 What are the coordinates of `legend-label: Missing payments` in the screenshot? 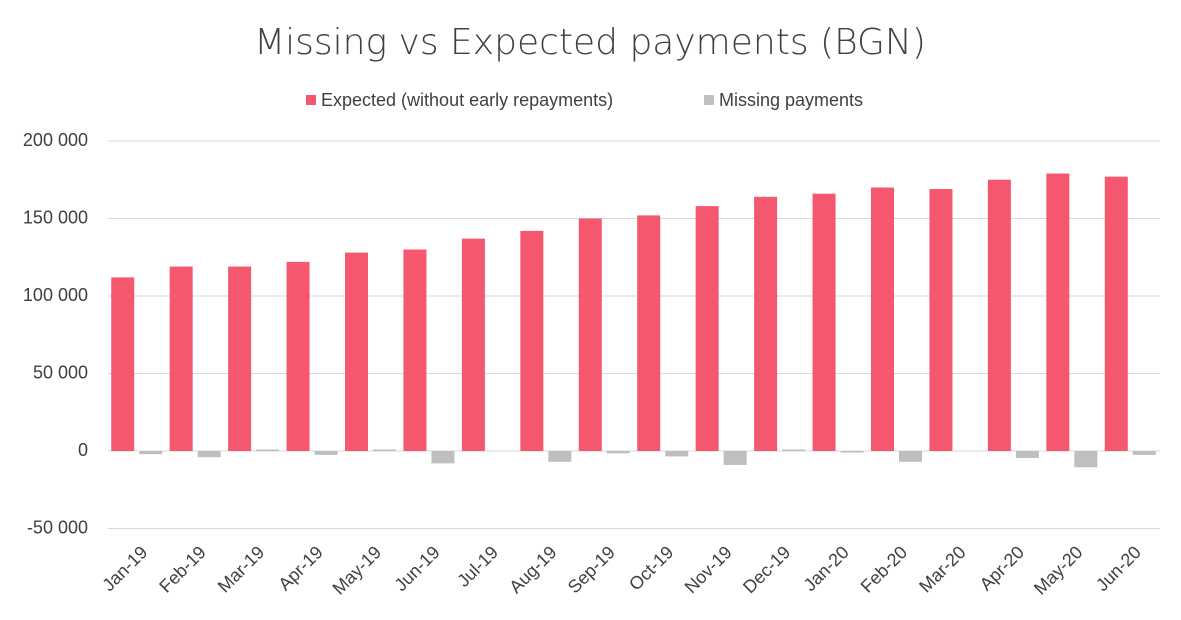 It's located at (791, 100).